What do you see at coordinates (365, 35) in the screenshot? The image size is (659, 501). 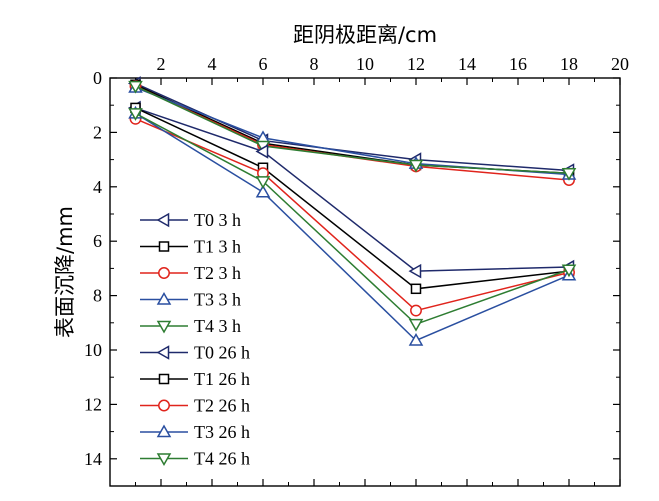 I see `x-axis-title: 距阴极距离/cm` at bounding box center [365, 35].